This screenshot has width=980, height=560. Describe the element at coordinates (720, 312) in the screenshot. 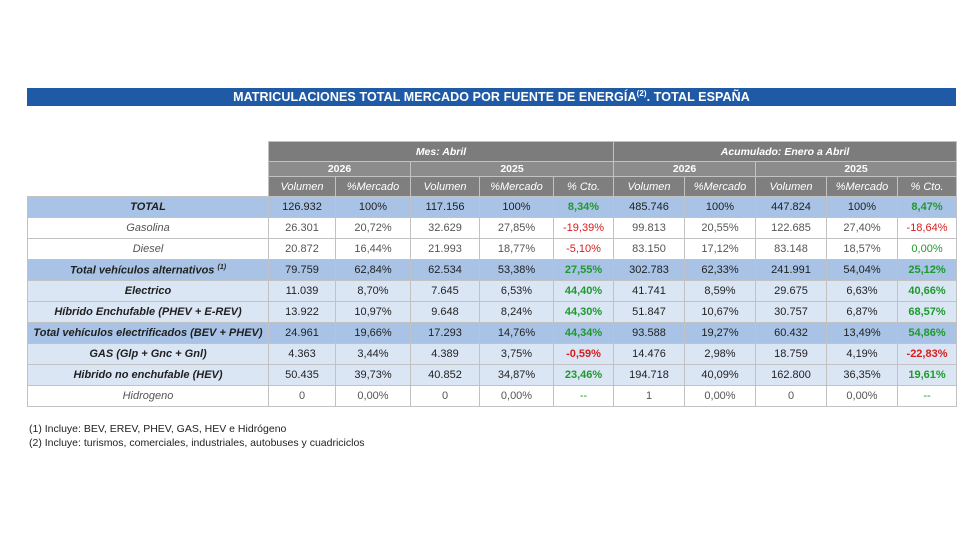

I see `table-cell: 10,67%` at that location.